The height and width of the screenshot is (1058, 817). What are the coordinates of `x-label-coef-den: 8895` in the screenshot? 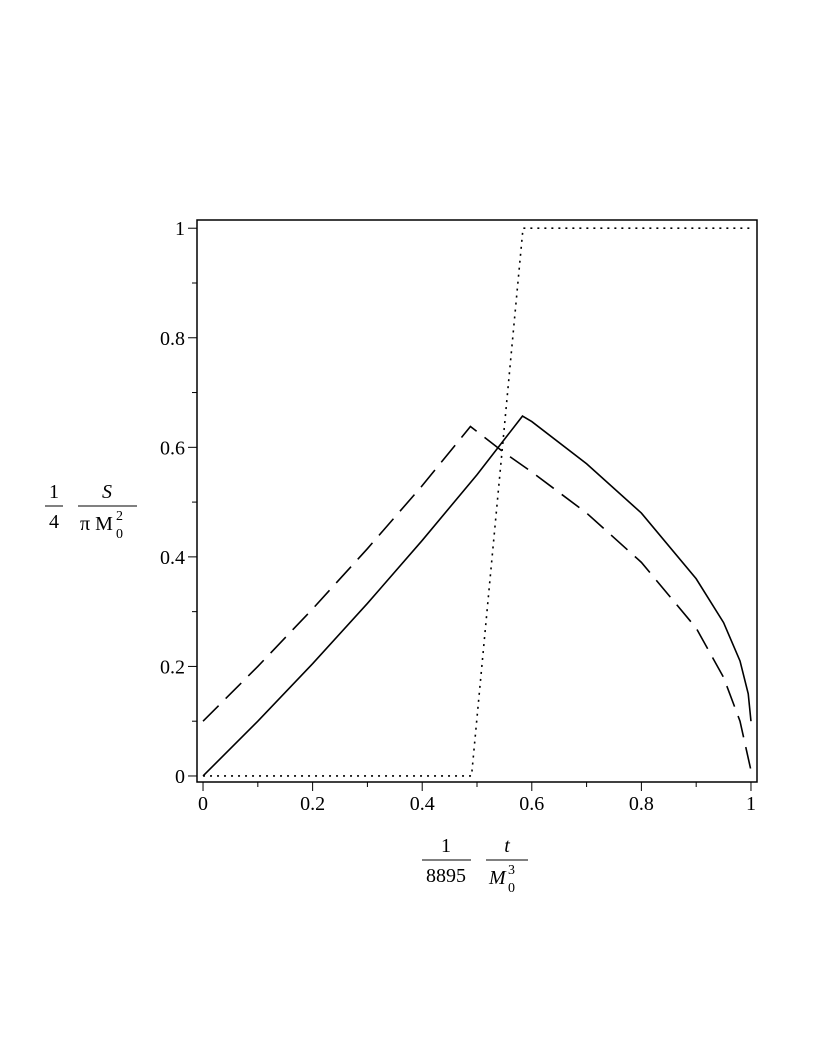 It's located at (446, 876).